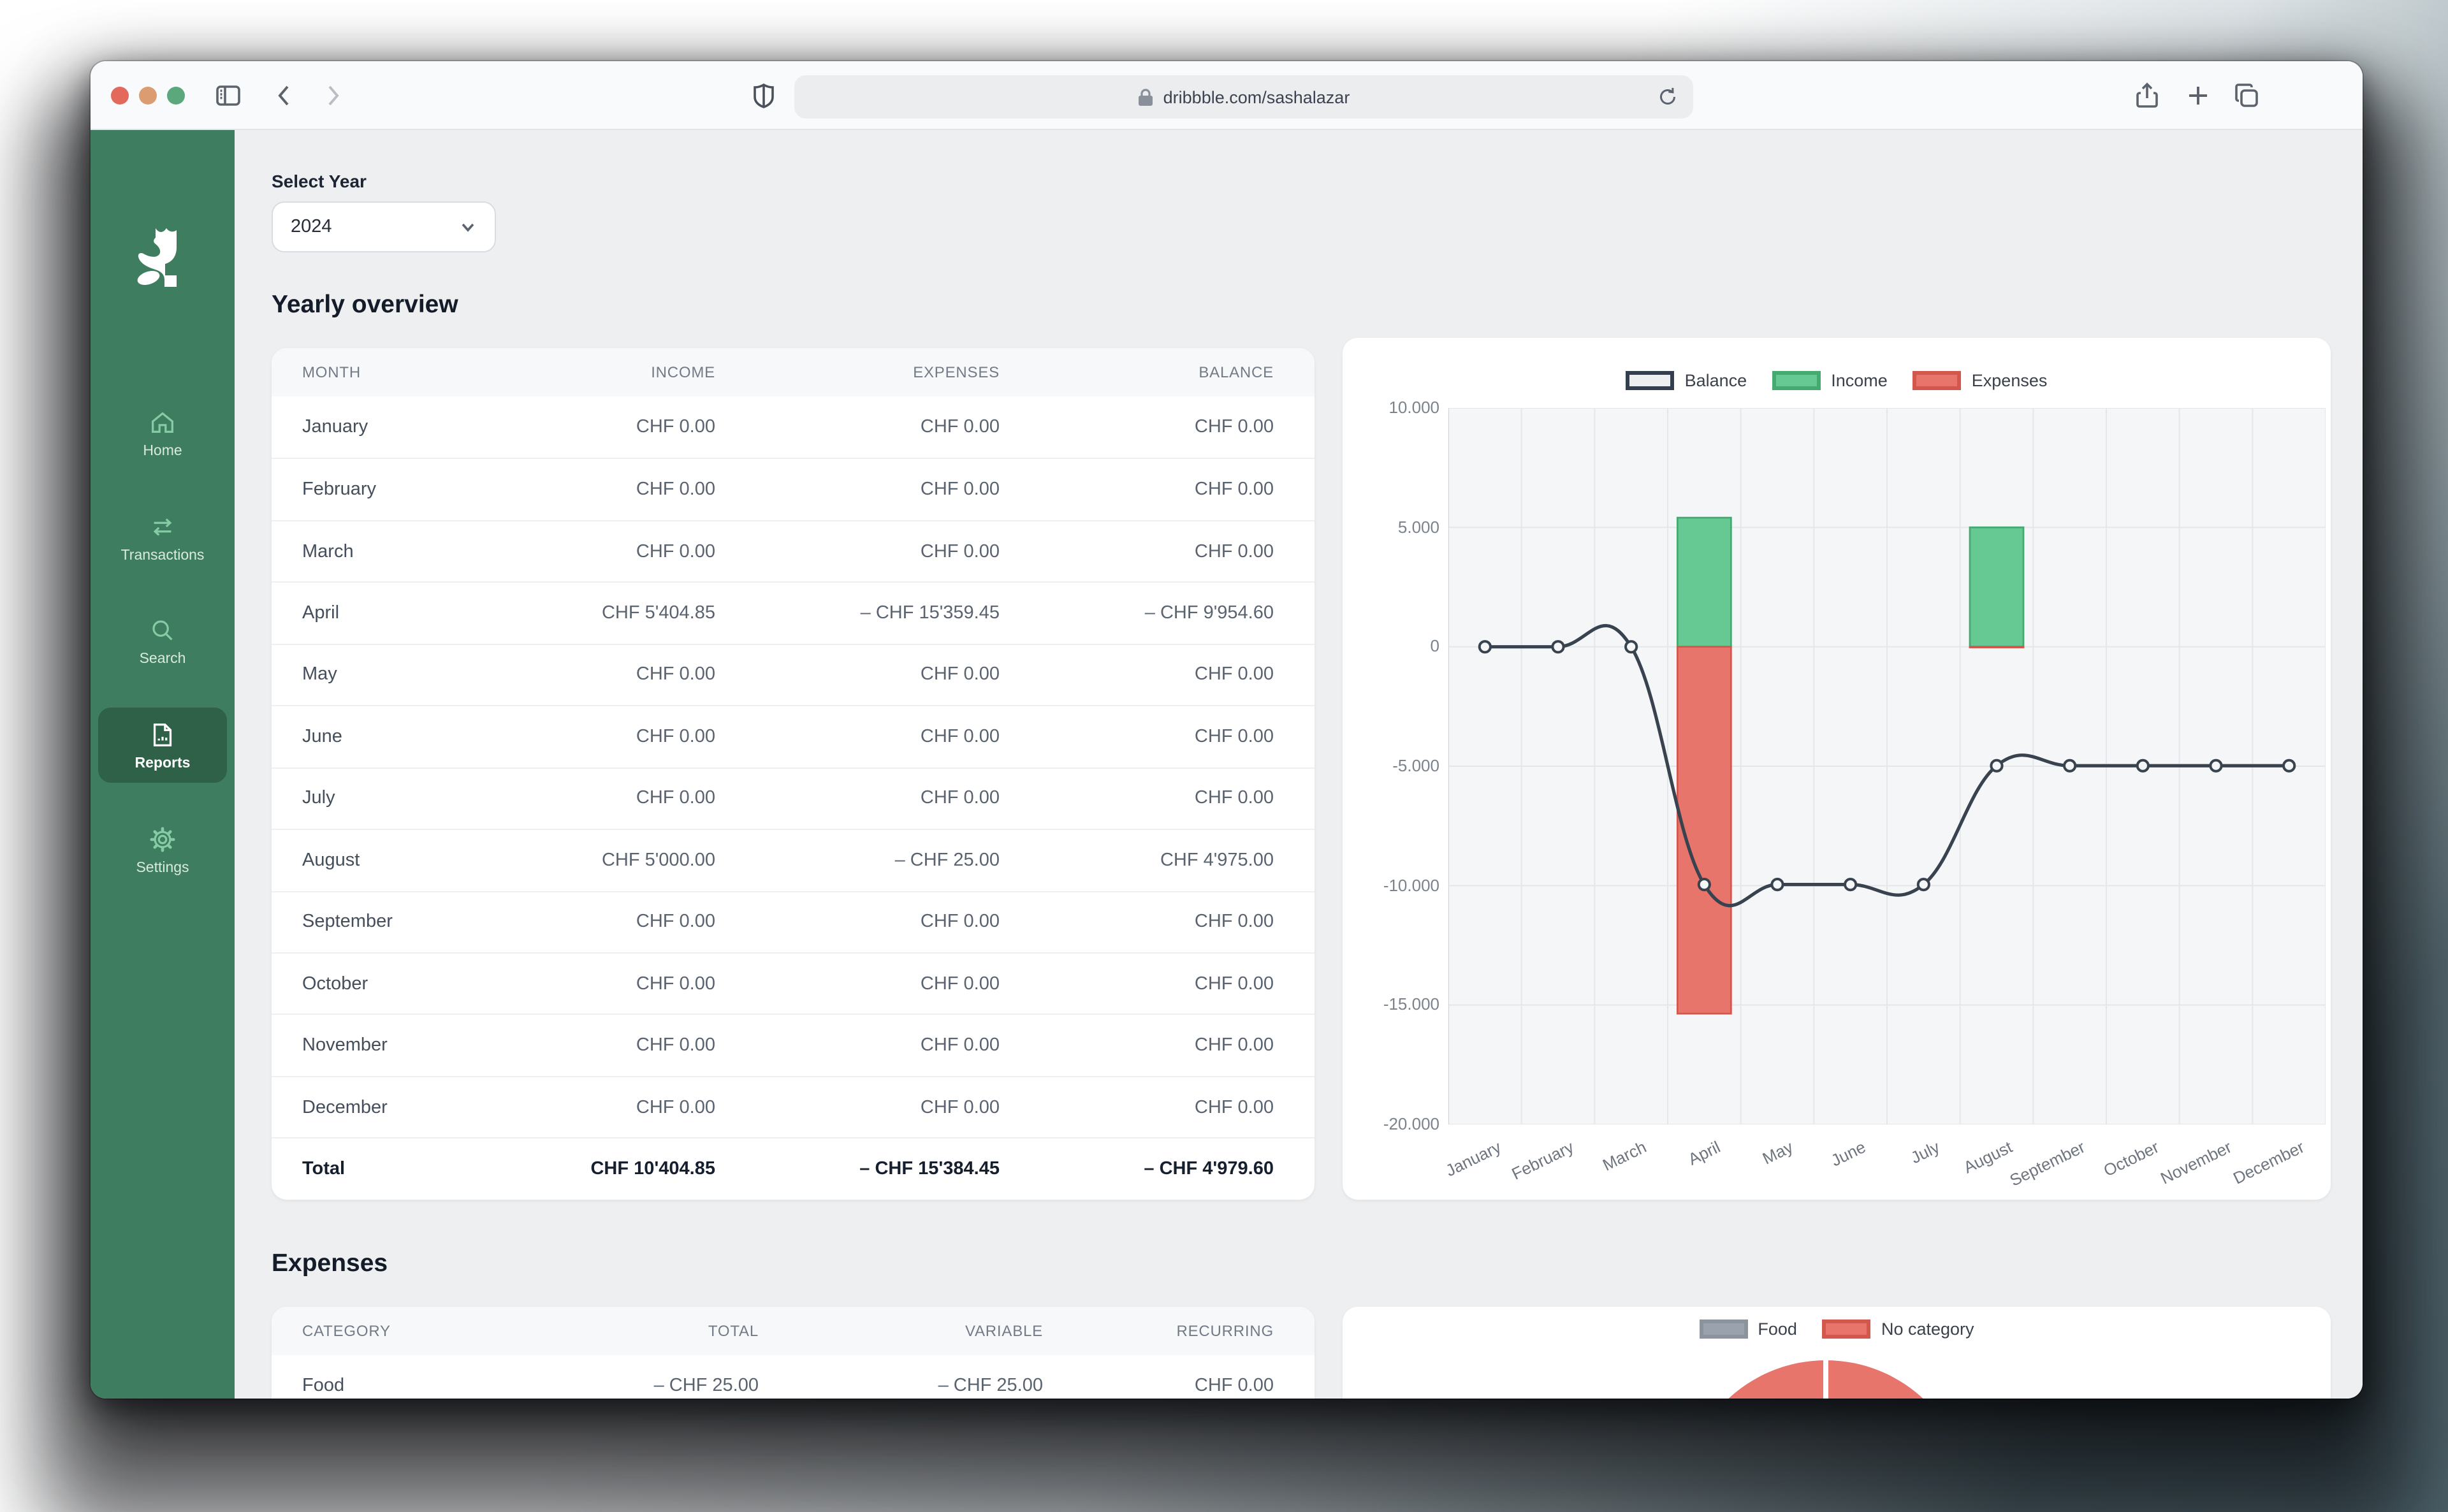 The image size is (2448, 1512). Describe the element at coordinates (793, 1331) in the screenshot. I see `expenses-table-header: CATEGORY TOTAL VARIABLE RECURRING` at that location.